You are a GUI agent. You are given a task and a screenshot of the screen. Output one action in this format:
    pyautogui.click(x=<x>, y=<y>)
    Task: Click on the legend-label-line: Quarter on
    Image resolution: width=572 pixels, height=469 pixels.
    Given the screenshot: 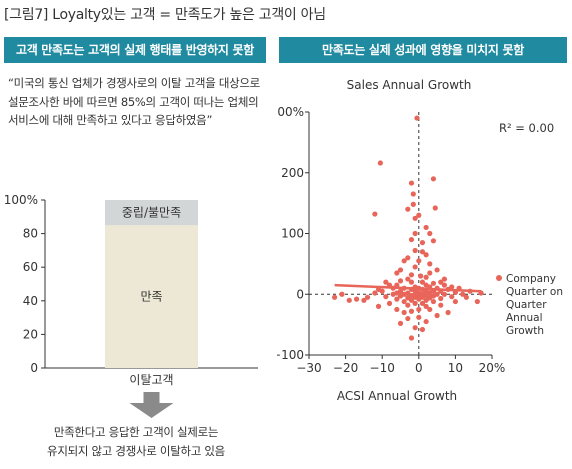 What is the action you would take?
    pyautogui.click(x=534, y=292)
    